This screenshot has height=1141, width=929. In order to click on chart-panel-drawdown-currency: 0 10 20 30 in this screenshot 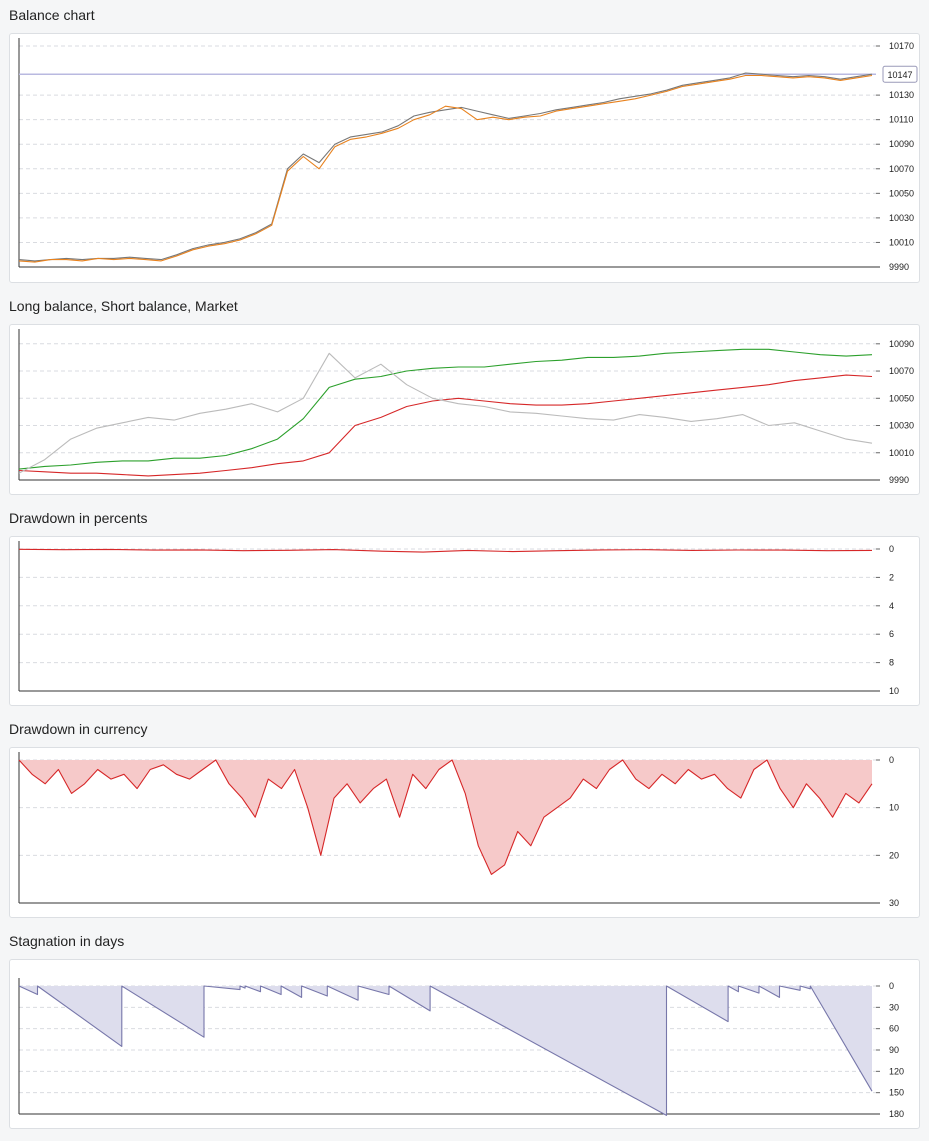, I will do `click(464, 832)`.